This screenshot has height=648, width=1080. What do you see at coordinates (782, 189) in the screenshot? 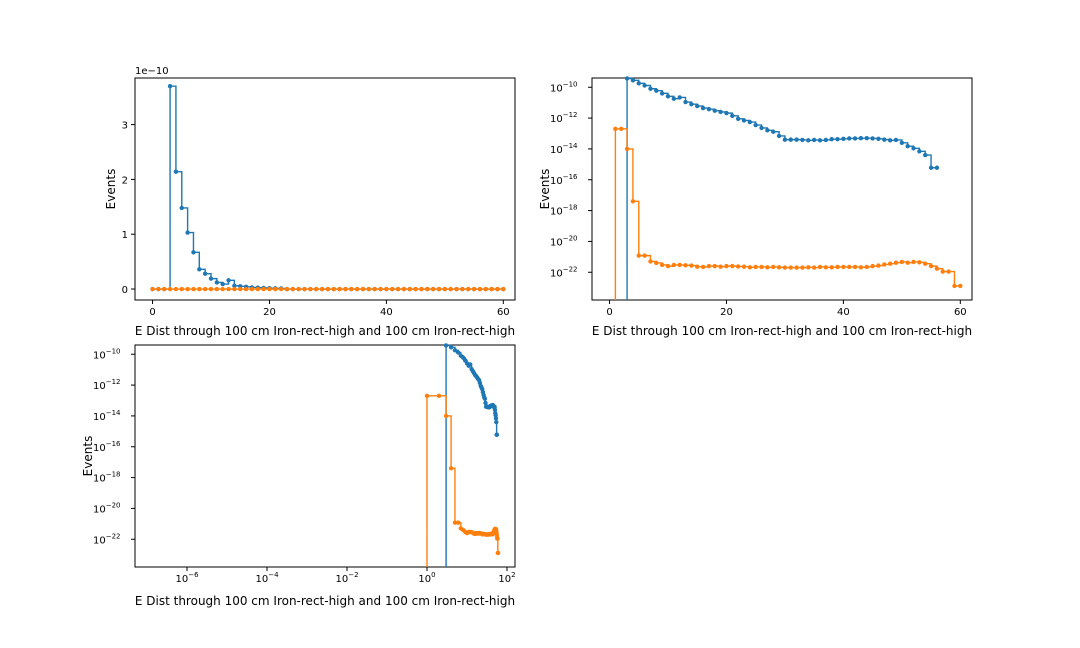
I see `plot-frame` at bounding box center [782, 189].